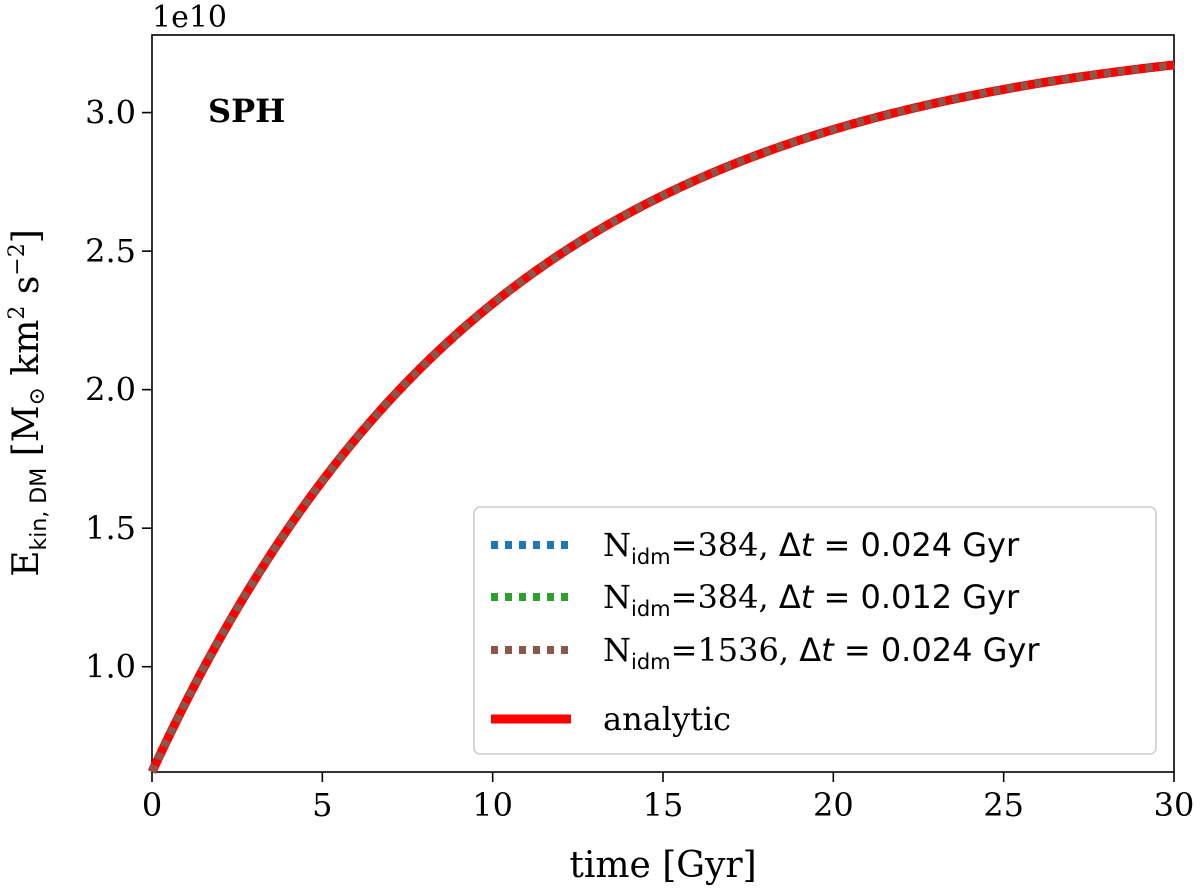 This screenshot has width=1200, height=891. What do you see at coordinates (322, 805) in the screenshot?
I see `x-tick-label: 5` at bounding box center [322, 805].